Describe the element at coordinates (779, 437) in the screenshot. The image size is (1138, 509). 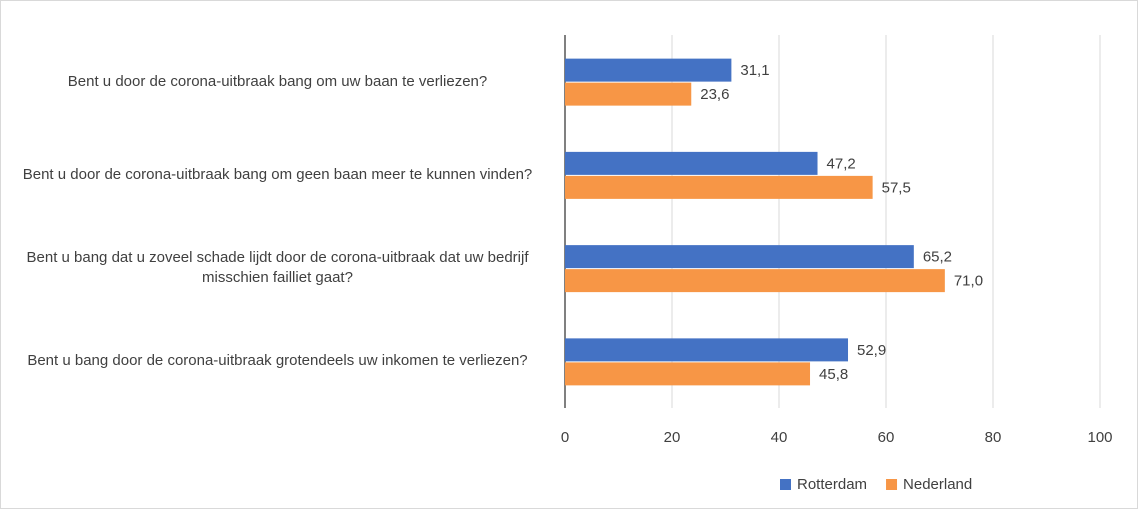
I see `x-tick-label: 40` at that location.